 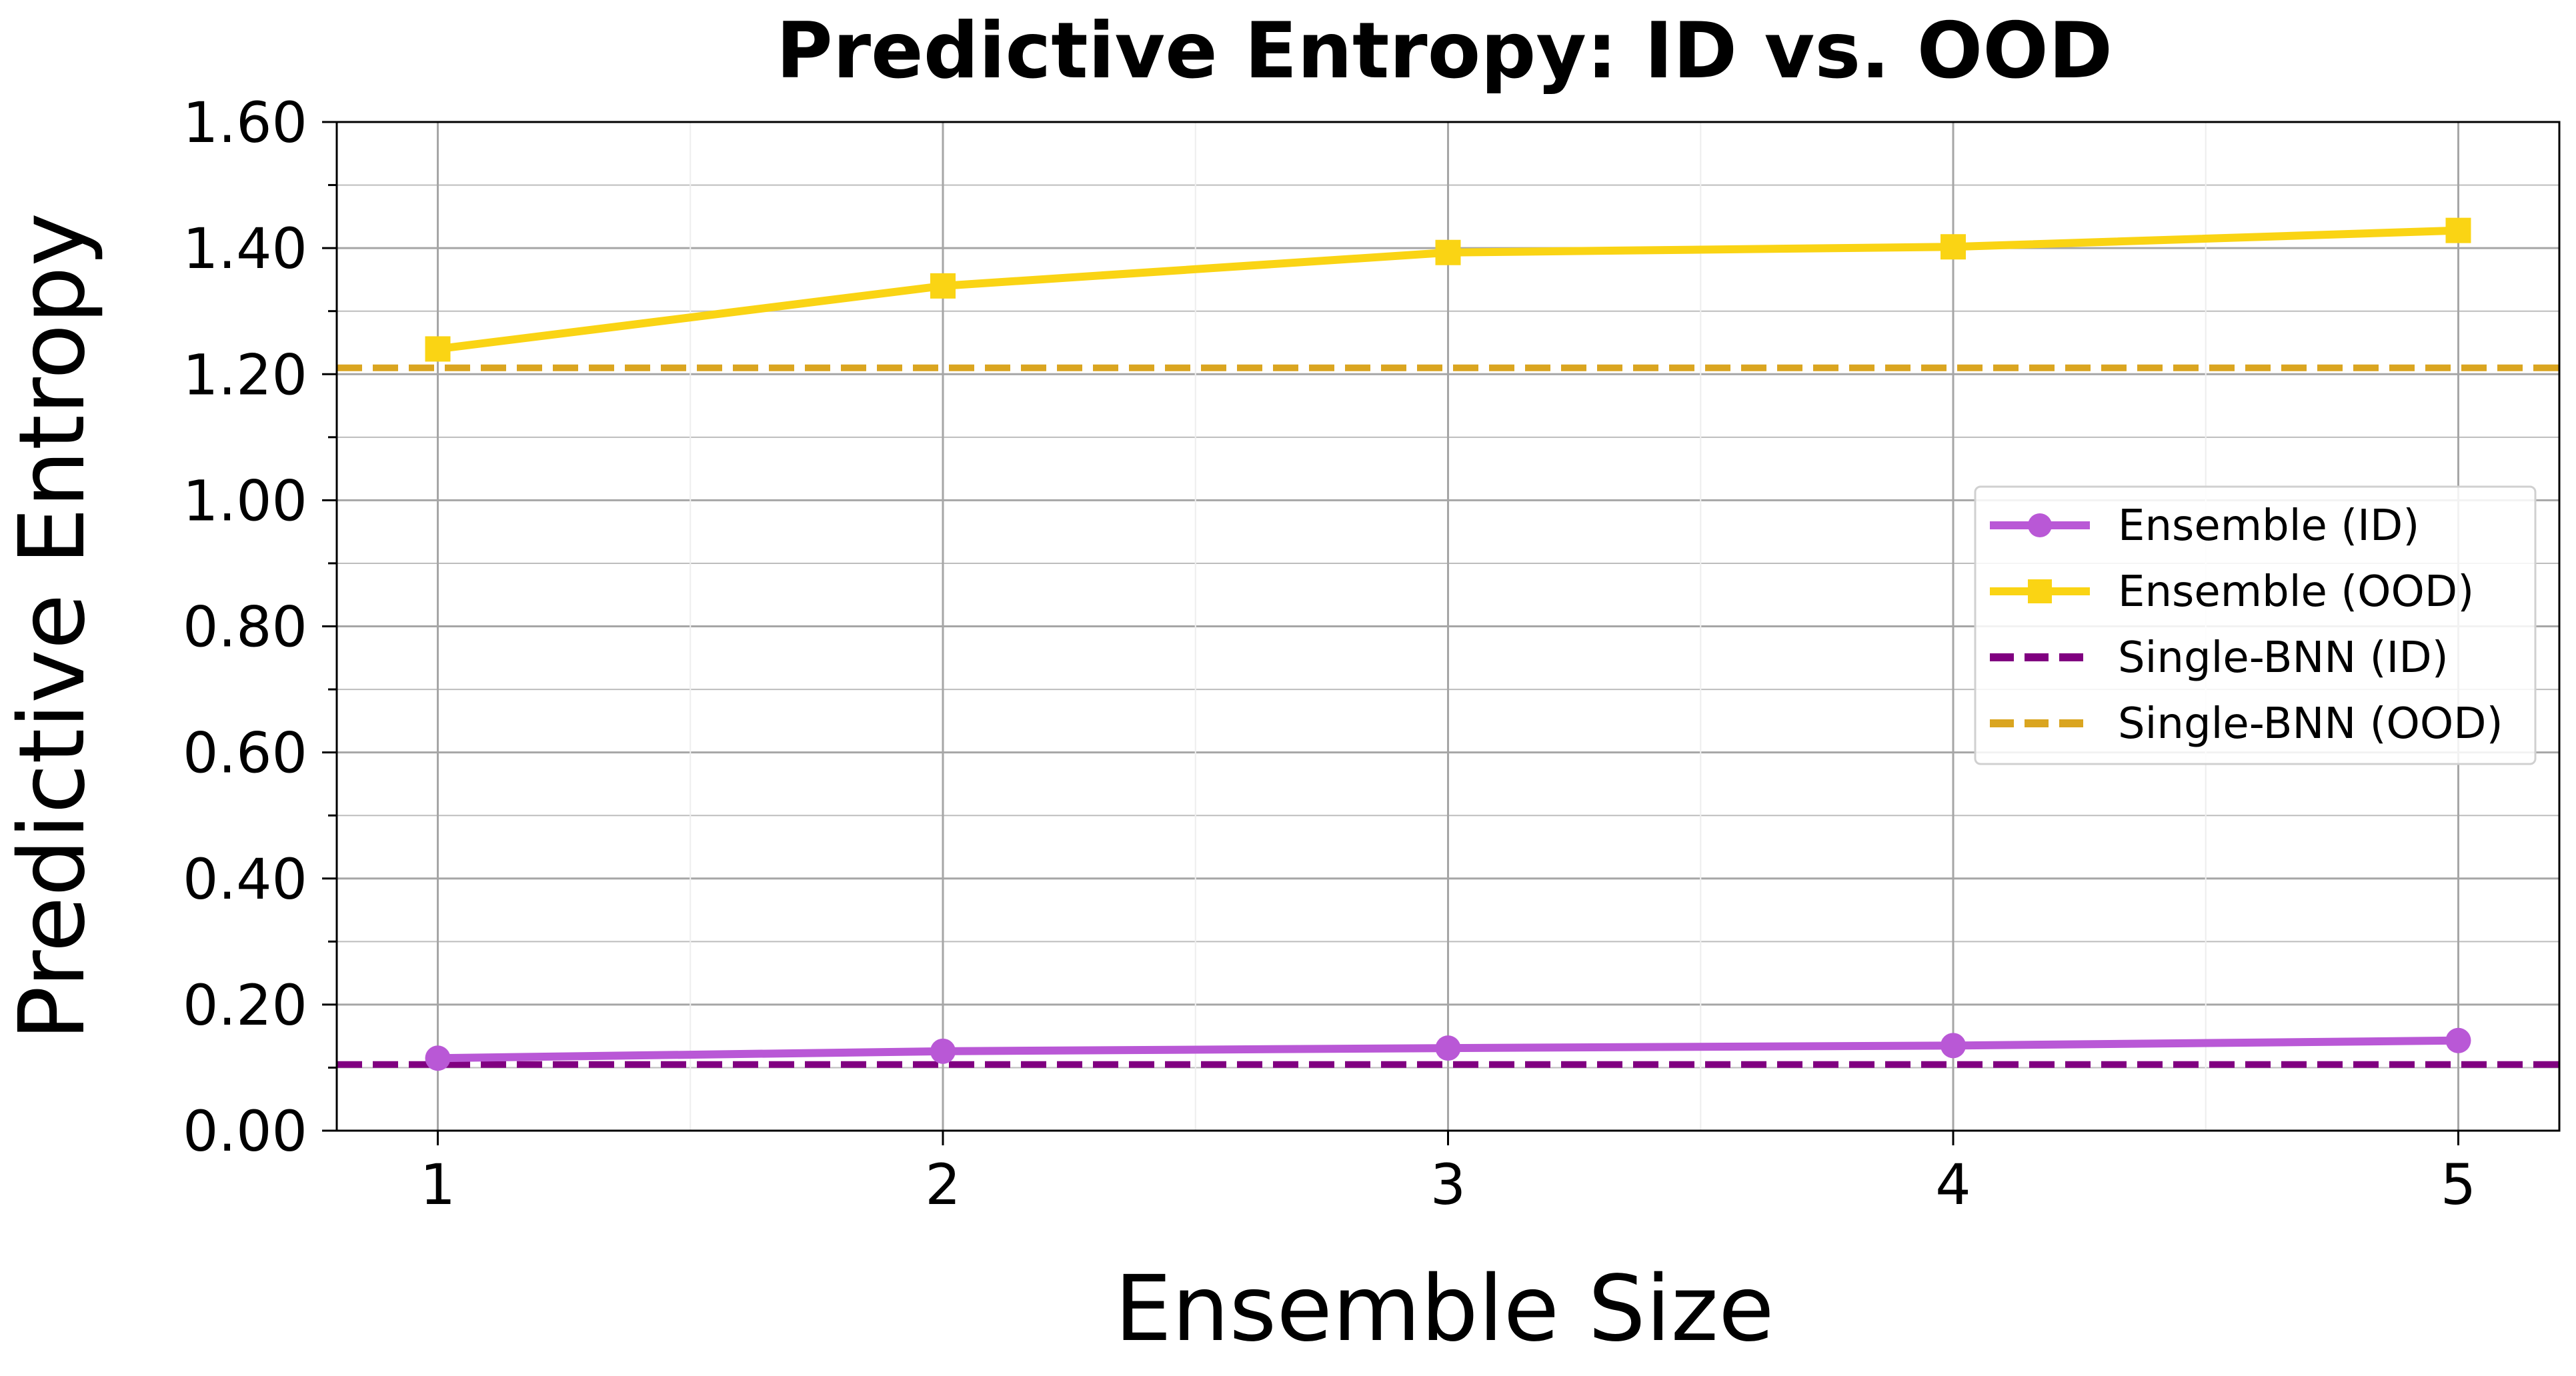 I want to click on y-tick-label: 1.20, so click(x=245, y=374).